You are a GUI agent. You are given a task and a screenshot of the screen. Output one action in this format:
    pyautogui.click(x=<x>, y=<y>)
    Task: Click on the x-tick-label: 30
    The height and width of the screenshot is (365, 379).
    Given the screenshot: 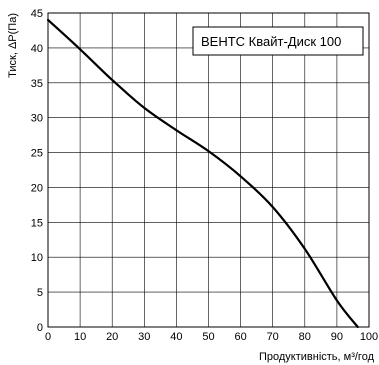 What is the action you would take?
    pyautogui.click(x=144, y=337)
    